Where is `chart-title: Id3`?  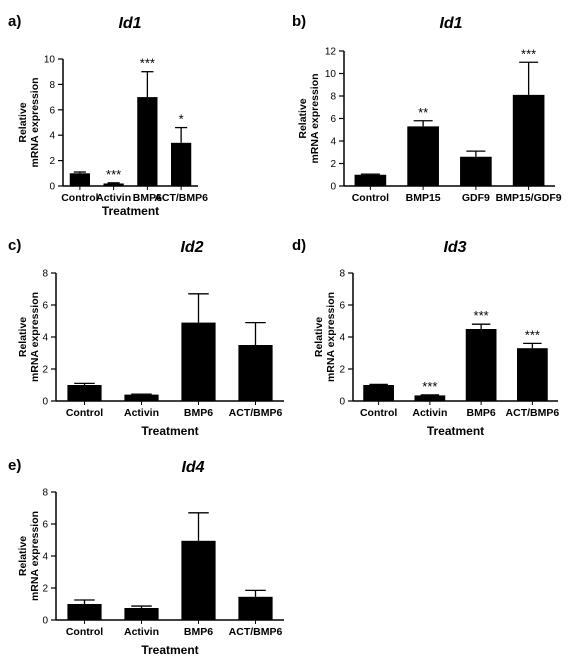 chart-title: Id3 is located at coordinates (454, 247).